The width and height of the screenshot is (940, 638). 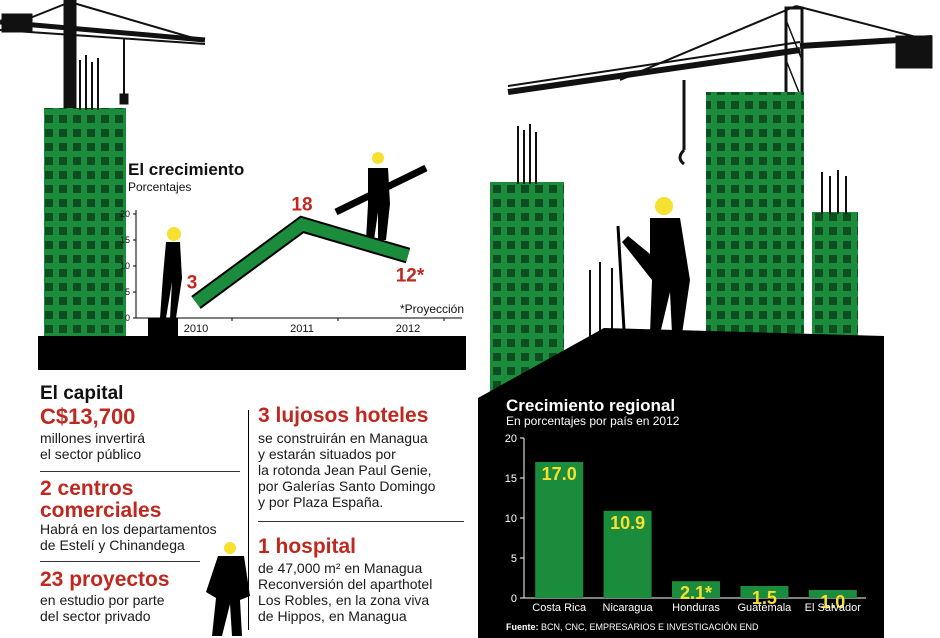 What do you see at coordinates (332, 616) in the screenshot?
I see `hospital-text-line: de Hippos, en Managua` at bounding box center [332, 616].